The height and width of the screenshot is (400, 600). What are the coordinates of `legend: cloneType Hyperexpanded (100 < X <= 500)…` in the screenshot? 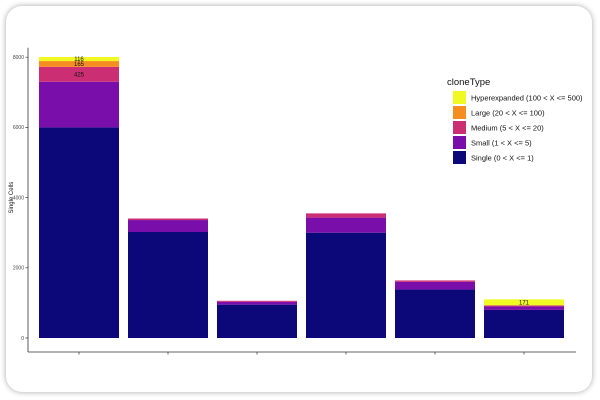 It's located at (515, 120).